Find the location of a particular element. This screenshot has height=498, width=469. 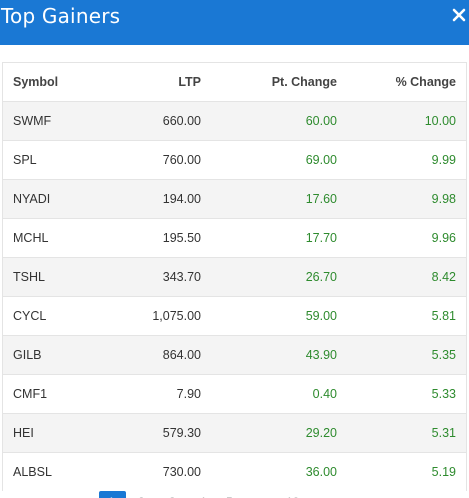

cell-pct-change: 10.00 is located at coordinates (404, 120).